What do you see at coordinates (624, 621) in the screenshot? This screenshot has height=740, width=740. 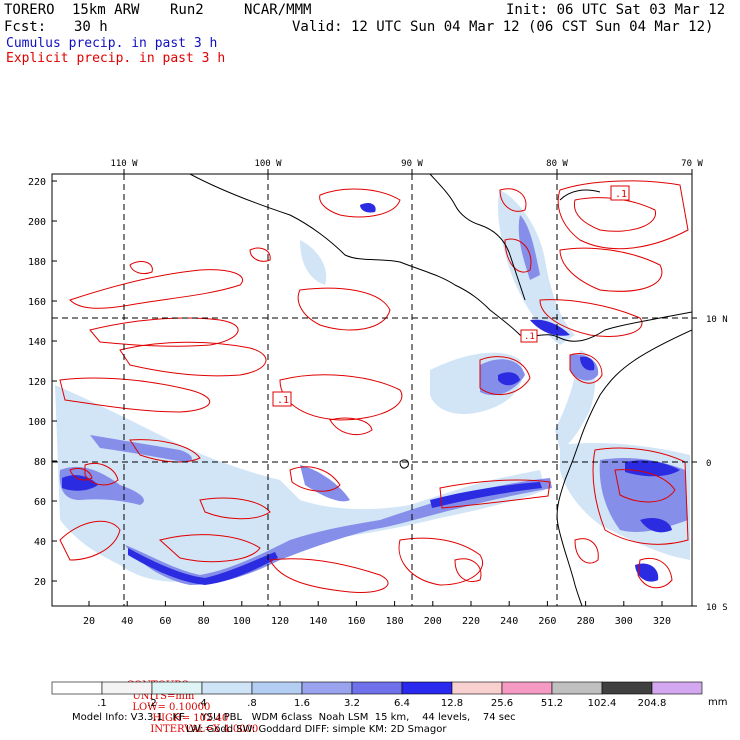 I see `x-tick-label: 300` at bounding box center [624, 621].